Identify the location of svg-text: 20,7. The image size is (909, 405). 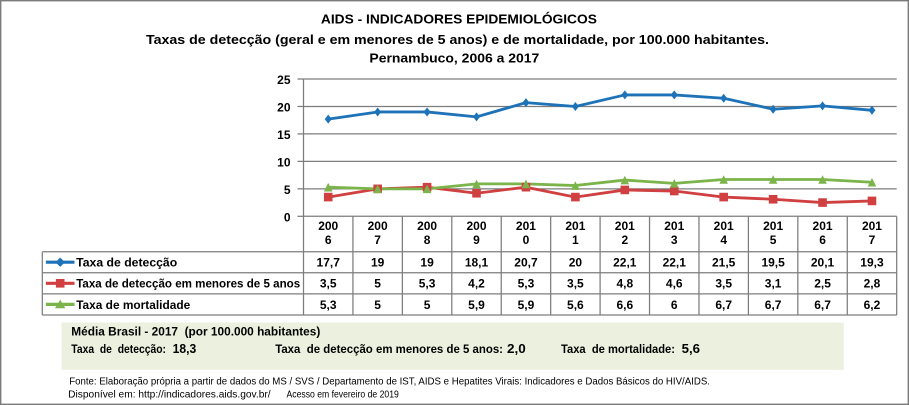
(526, 263).